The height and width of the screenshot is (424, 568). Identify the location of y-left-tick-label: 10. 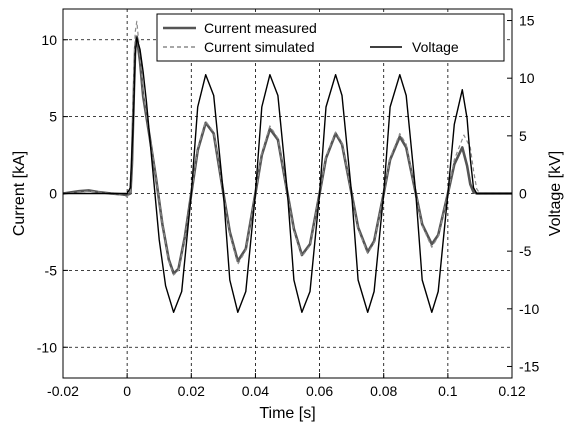
(49, 40).